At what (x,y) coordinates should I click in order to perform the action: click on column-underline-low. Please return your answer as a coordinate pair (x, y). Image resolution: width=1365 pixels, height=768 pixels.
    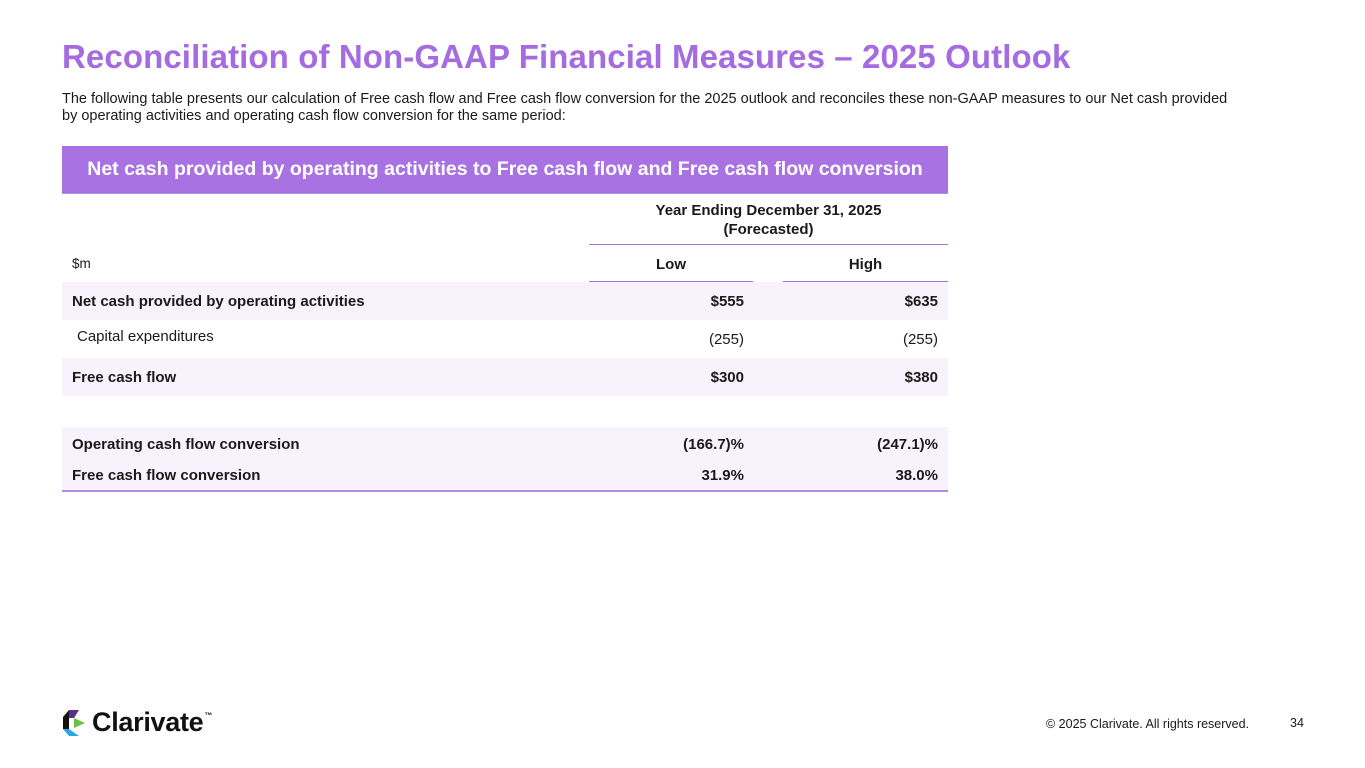
    Looking at the image, I should click on (671, 281).